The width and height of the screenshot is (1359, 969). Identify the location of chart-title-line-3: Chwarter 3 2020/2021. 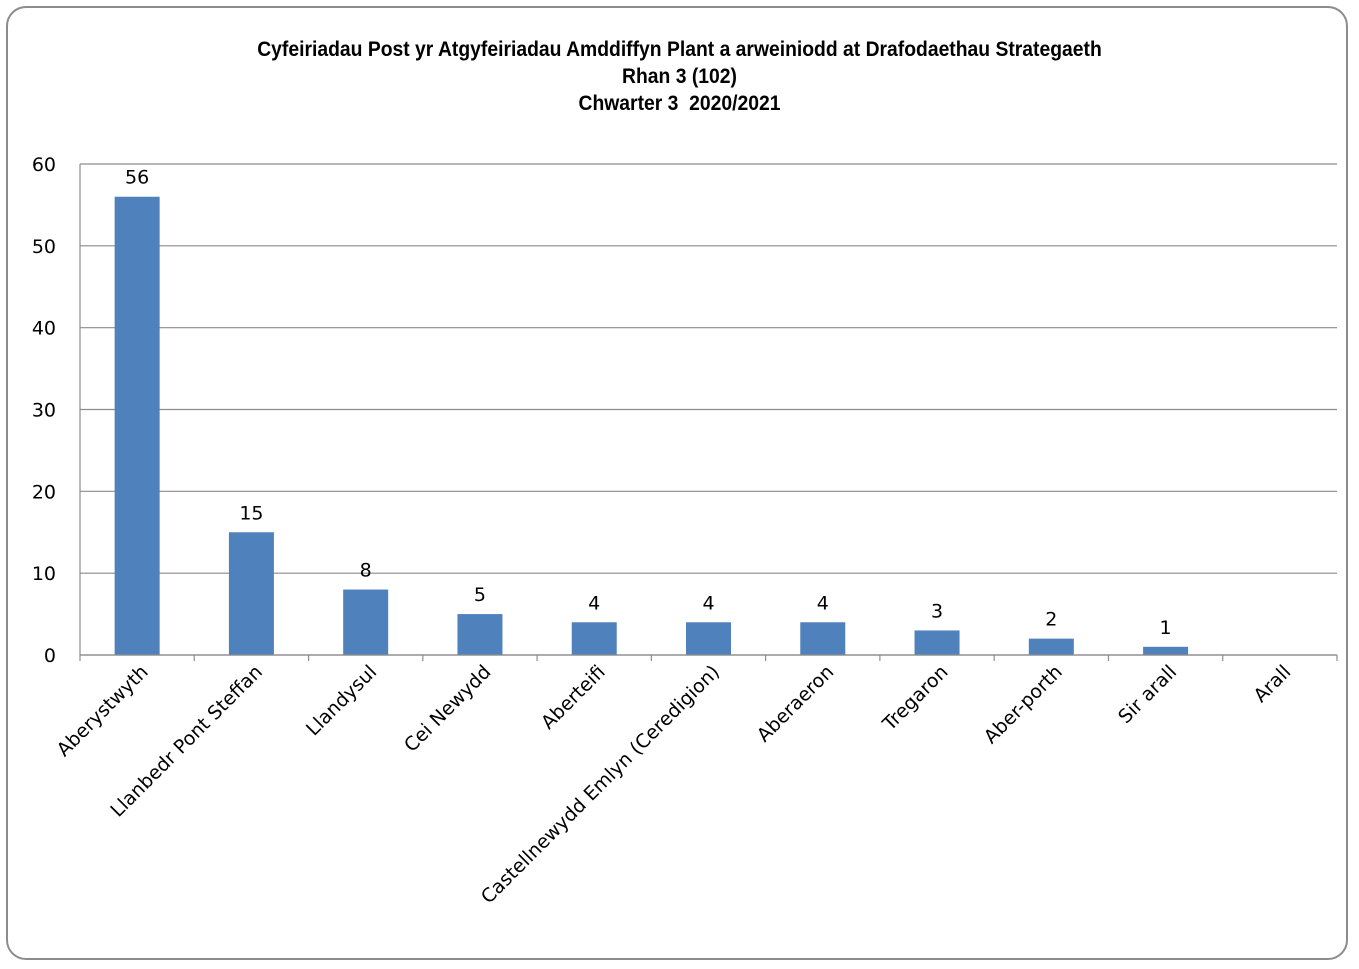
(679, 103).